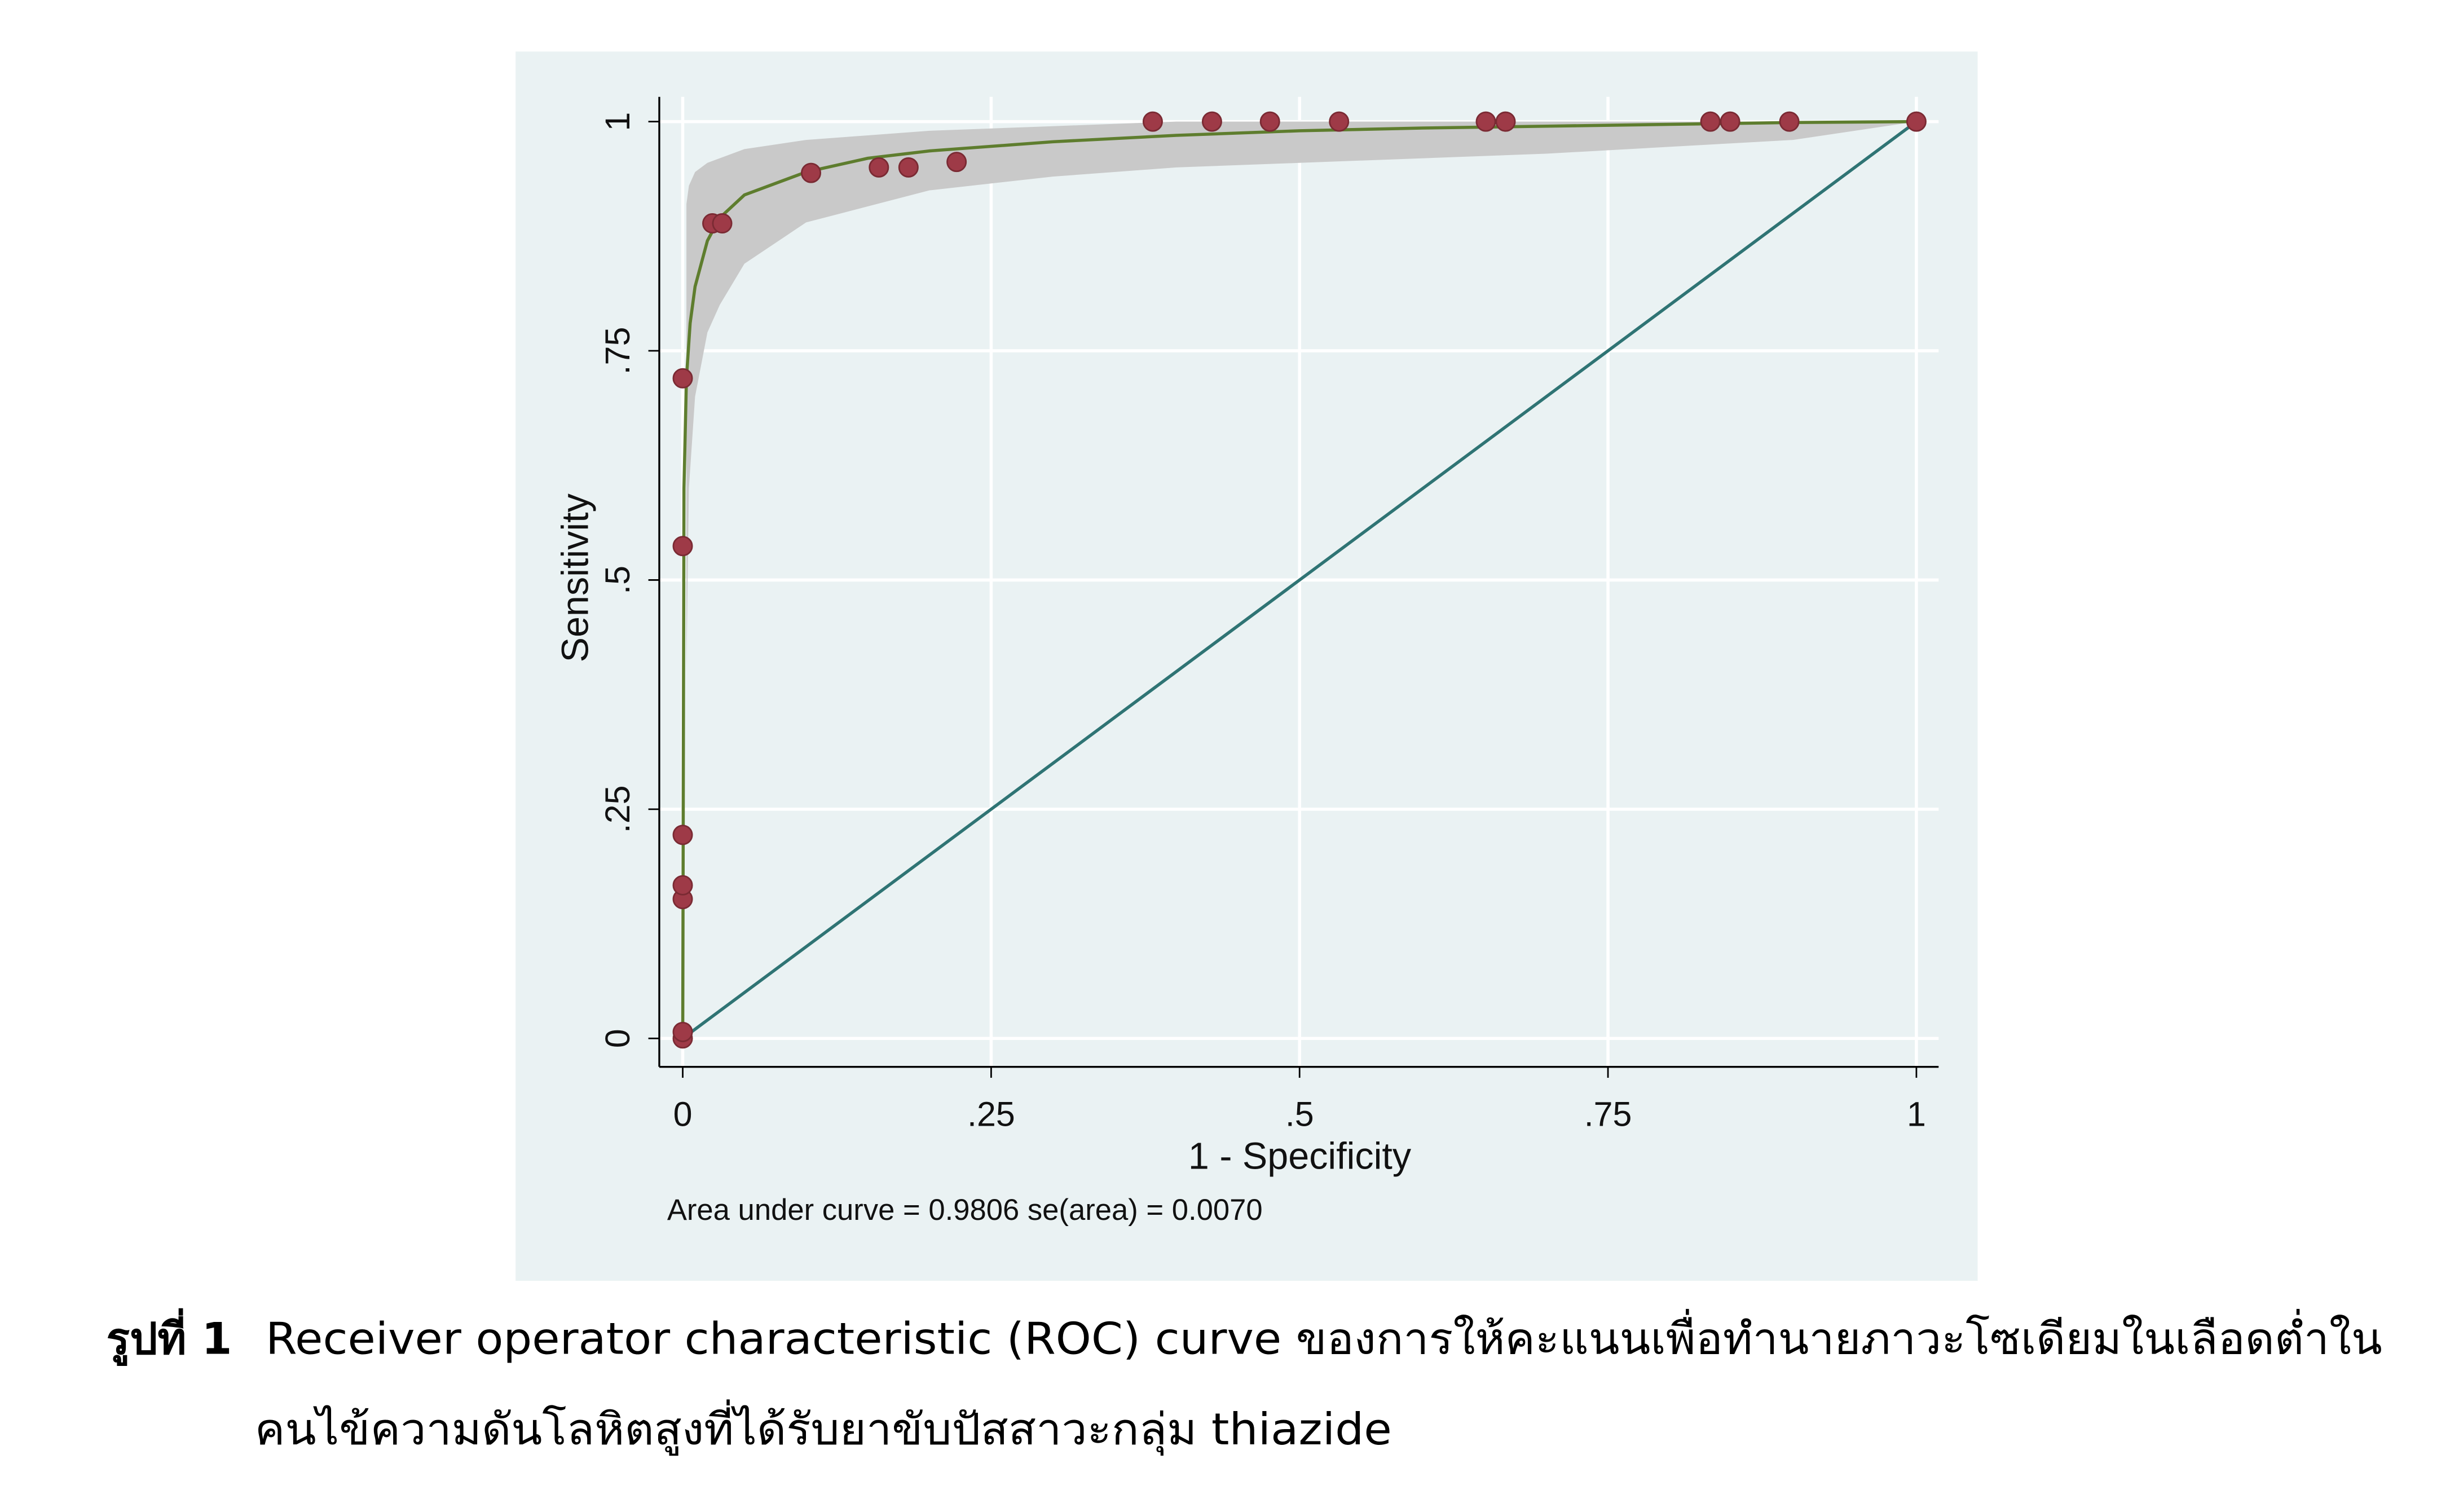  Describe the element at coordinates (1916, 1114) in the screenshot. I see `x-tick-label: 1` at that location.